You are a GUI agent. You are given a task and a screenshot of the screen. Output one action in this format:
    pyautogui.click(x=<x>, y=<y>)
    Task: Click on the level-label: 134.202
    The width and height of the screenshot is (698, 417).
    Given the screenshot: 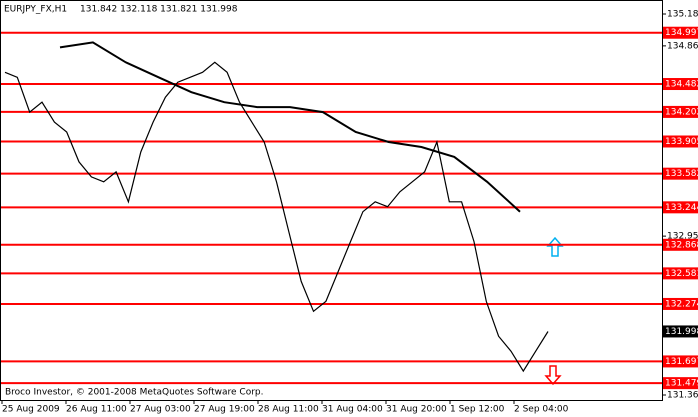 What is the action you would take?
    pyautogui.click(x=681, y=112)
    